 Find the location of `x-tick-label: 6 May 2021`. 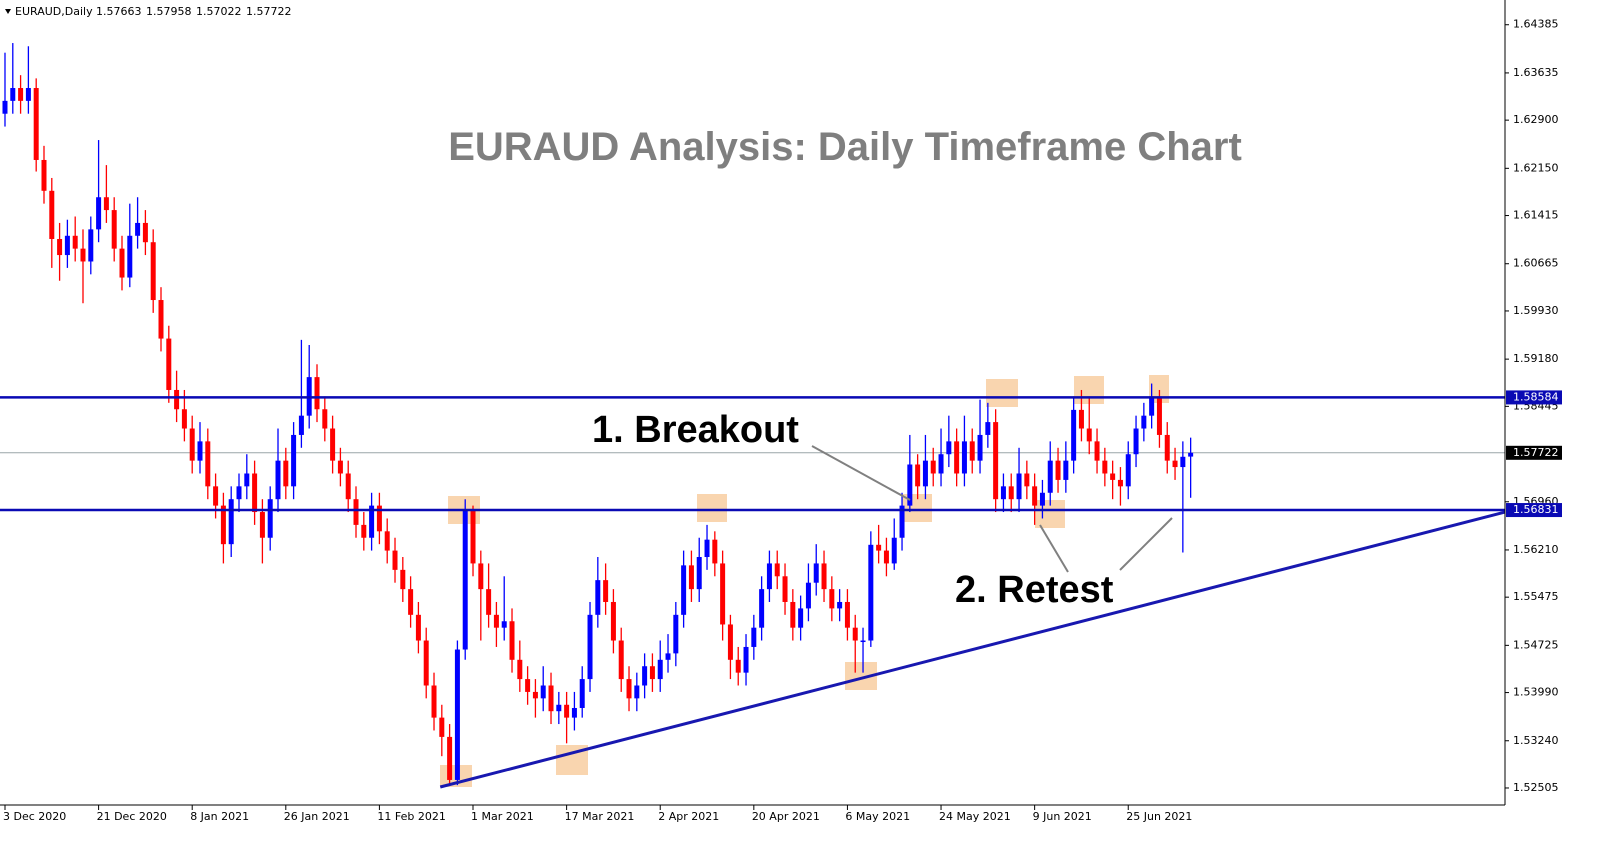

x-tick-label: 6 May 2021 is located at coordinates (877, 816).